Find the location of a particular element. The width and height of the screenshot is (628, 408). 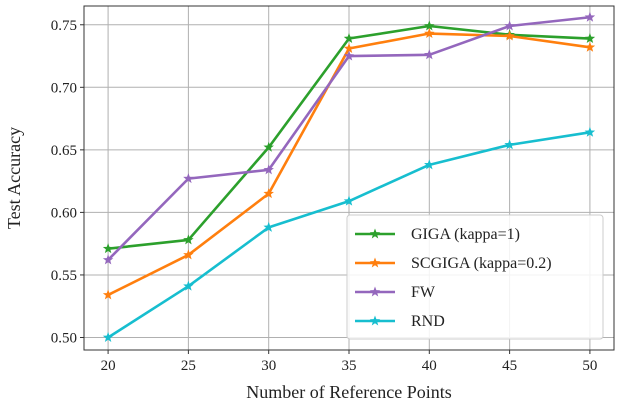

y-axis-label: Test Accuracy is located at coordinates (14, 178).